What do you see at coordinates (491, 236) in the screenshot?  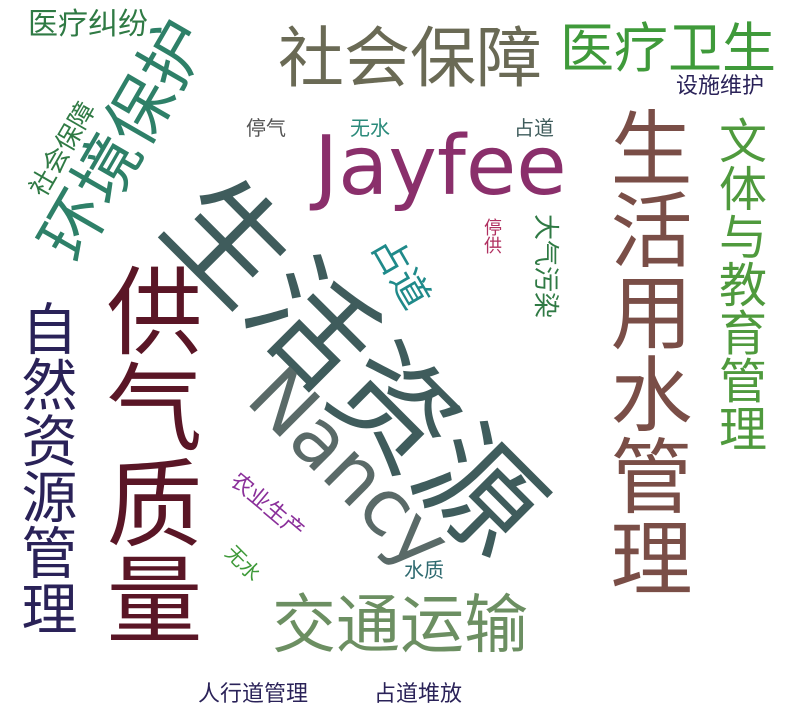 I see `word-停供: 停供` at bounding box center [491, 236].